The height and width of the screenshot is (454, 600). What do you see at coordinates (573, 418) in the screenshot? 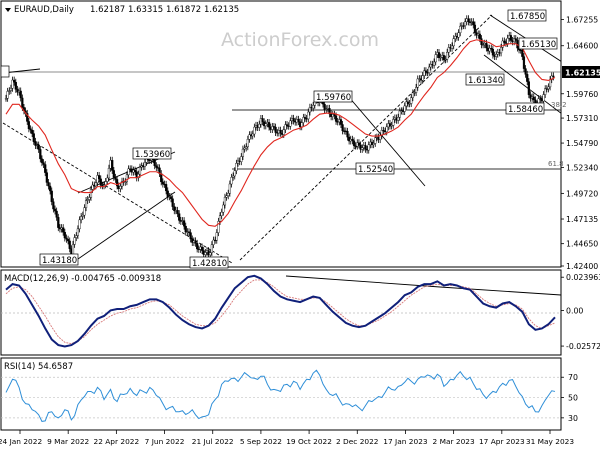
I see `rsi-y-tick-label: 30` at bounding box center [573, 418].